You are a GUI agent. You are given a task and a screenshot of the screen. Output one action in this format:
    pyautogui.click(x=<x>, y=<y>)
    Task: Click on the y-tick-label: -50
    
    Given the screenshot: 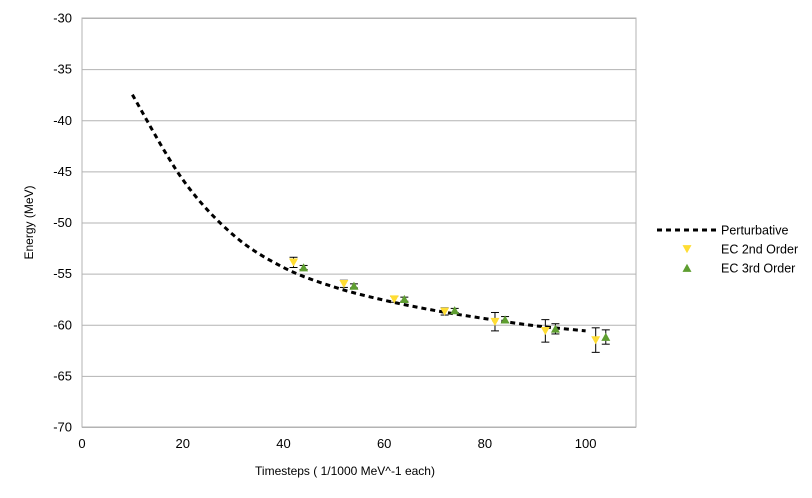 What is the action you would take?
    pyautogui.click(x=62, y=222)
    